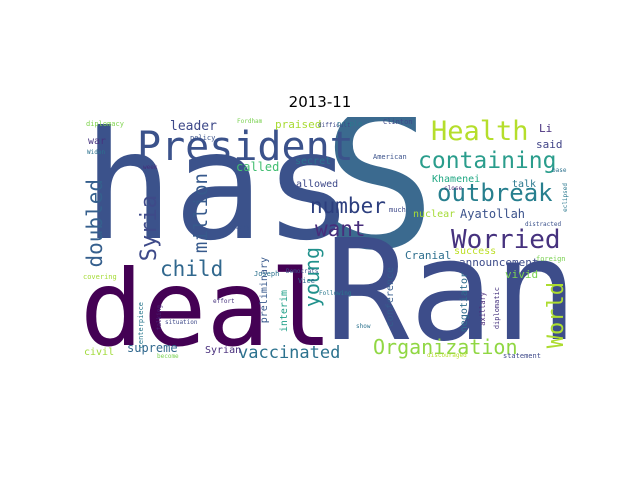  Describe the element at coordinates (206, 306) in the screenshot. I see `word-deal: deal` at that location.